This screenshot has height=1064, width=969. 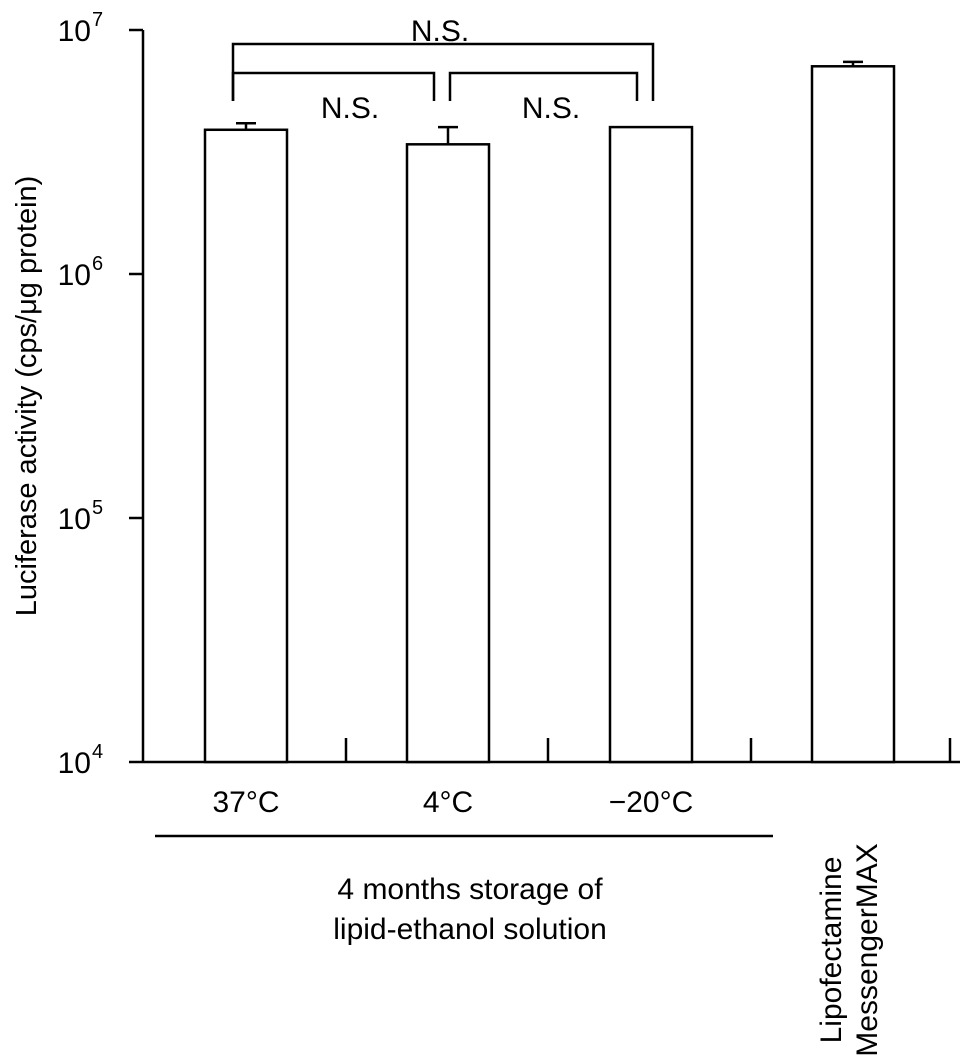 I want to click on category-label-line: MessengerMAX, so click(x=867, y=949).